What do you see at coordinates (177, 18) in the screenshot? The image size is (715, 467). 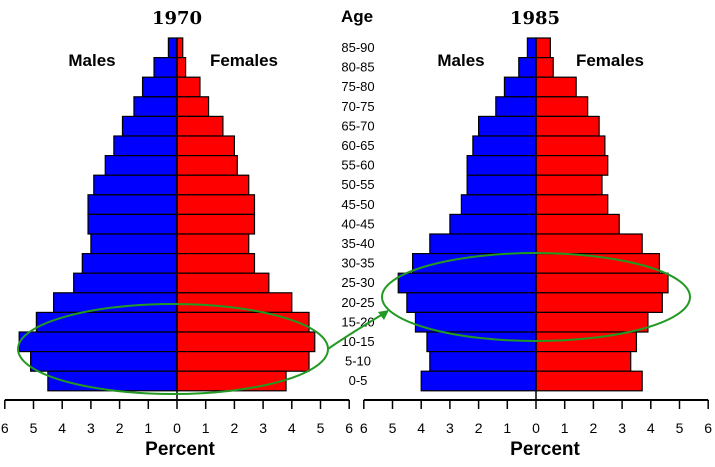 I see `panel-title-1970: 1970` at bounding box center [177, 18].